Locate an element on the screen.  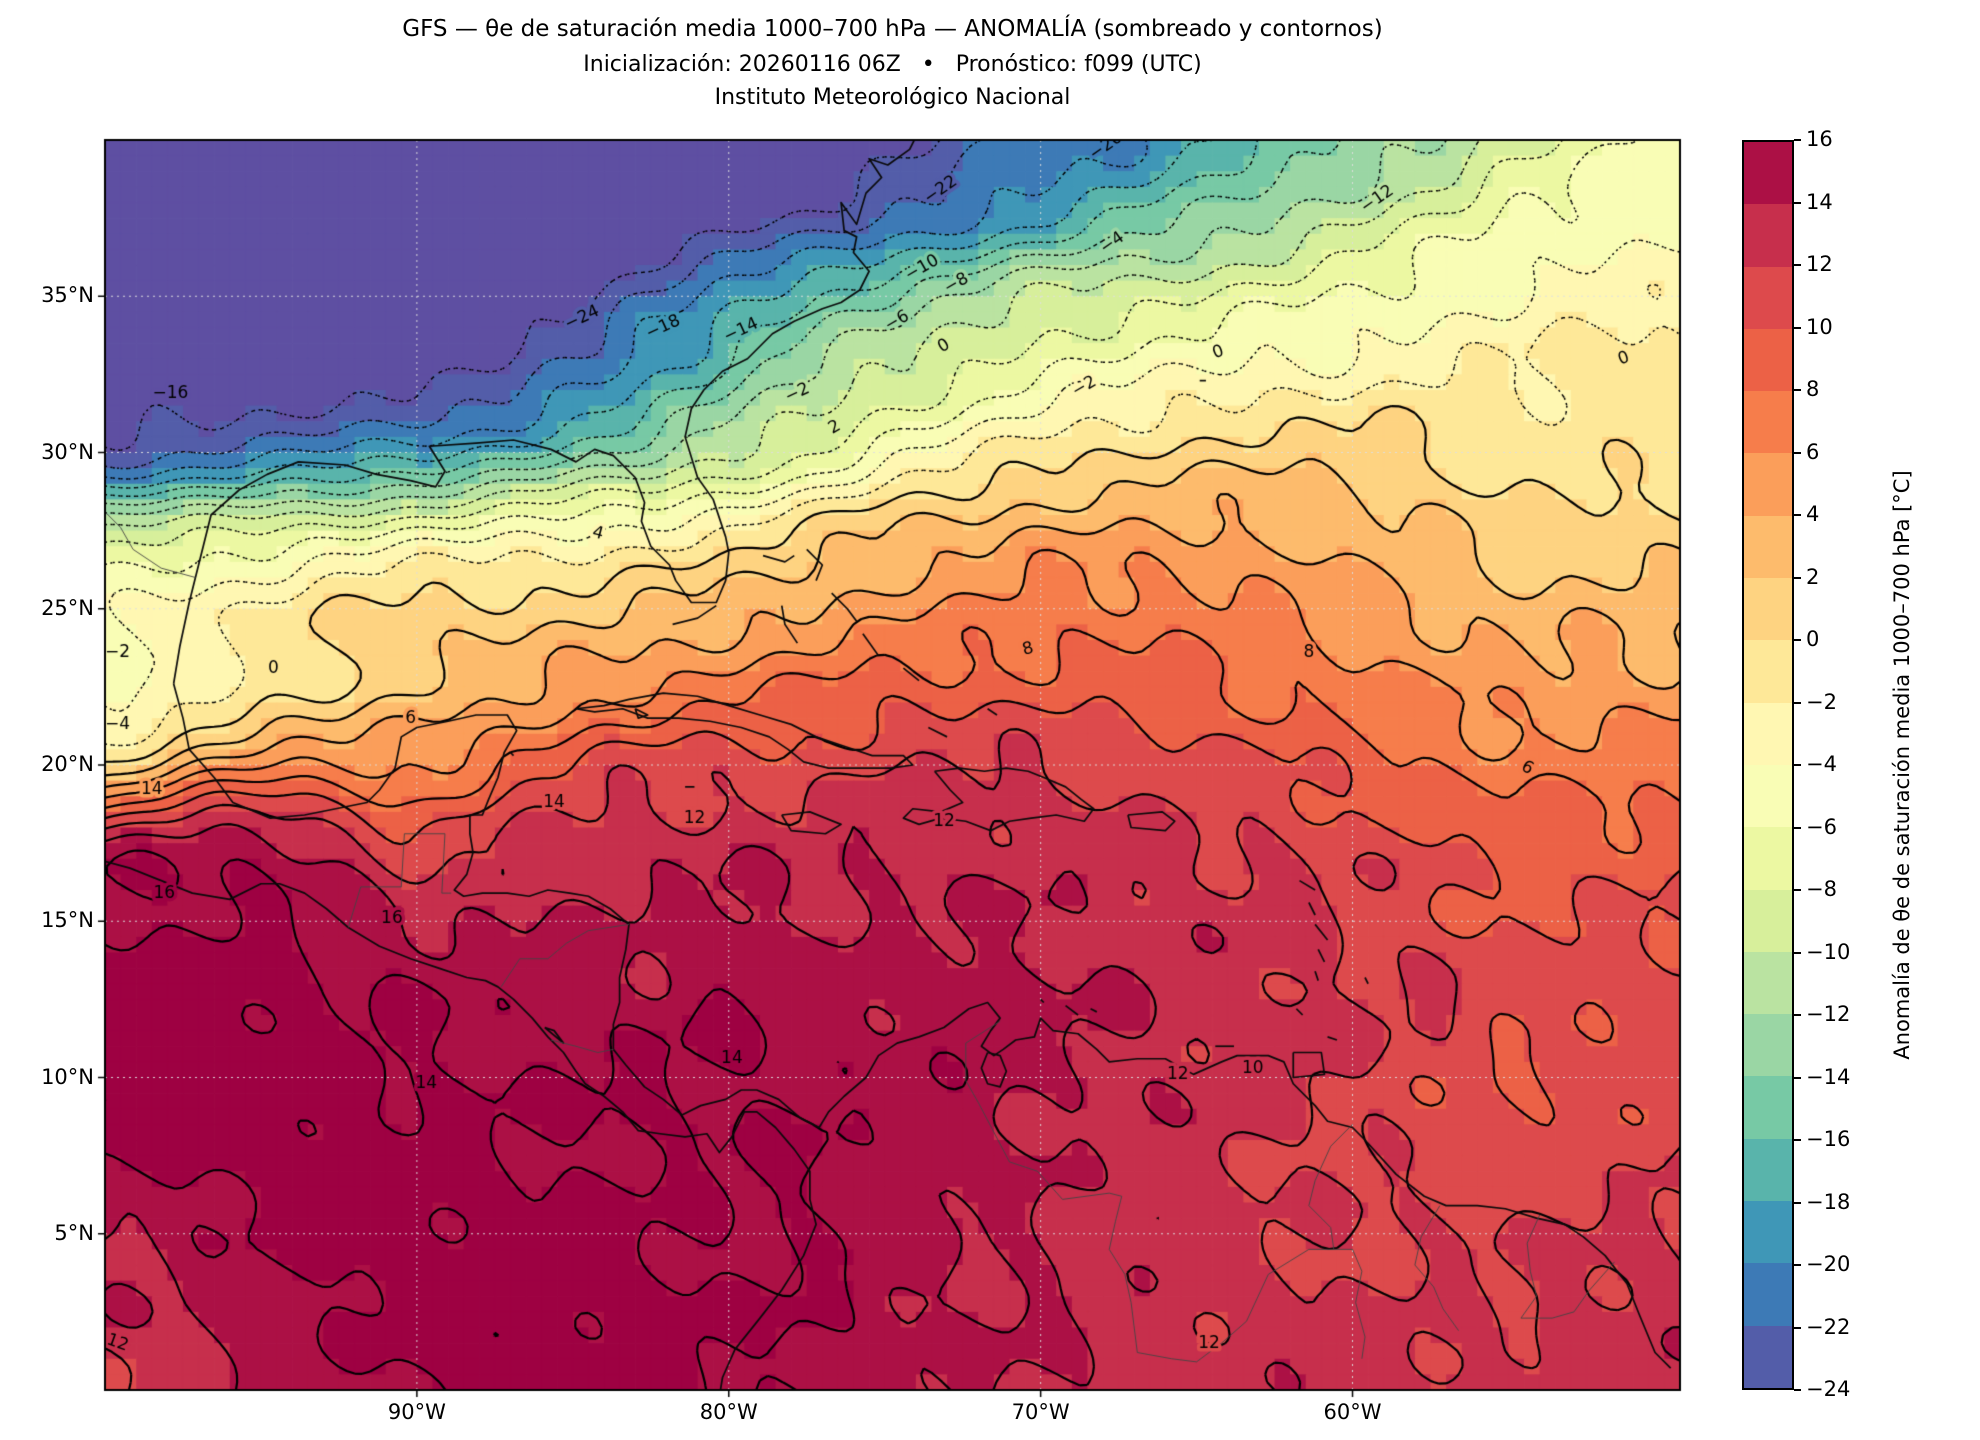
colorbar-tick-label: −18 is located at coordinates (1828, 1201).